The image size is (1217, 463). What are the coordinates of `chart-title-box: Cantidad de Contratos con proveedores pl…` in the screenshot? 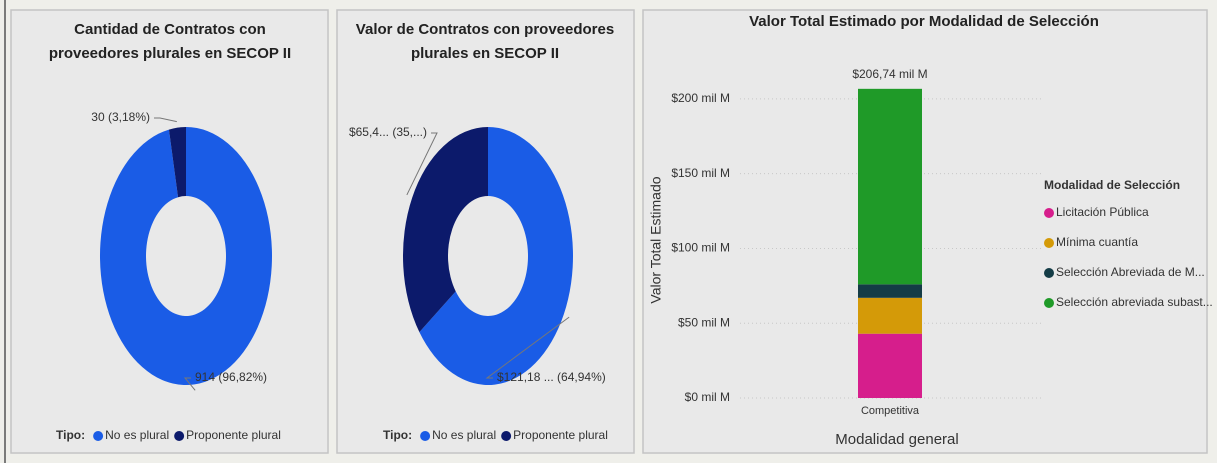 It's located at (170, 41).